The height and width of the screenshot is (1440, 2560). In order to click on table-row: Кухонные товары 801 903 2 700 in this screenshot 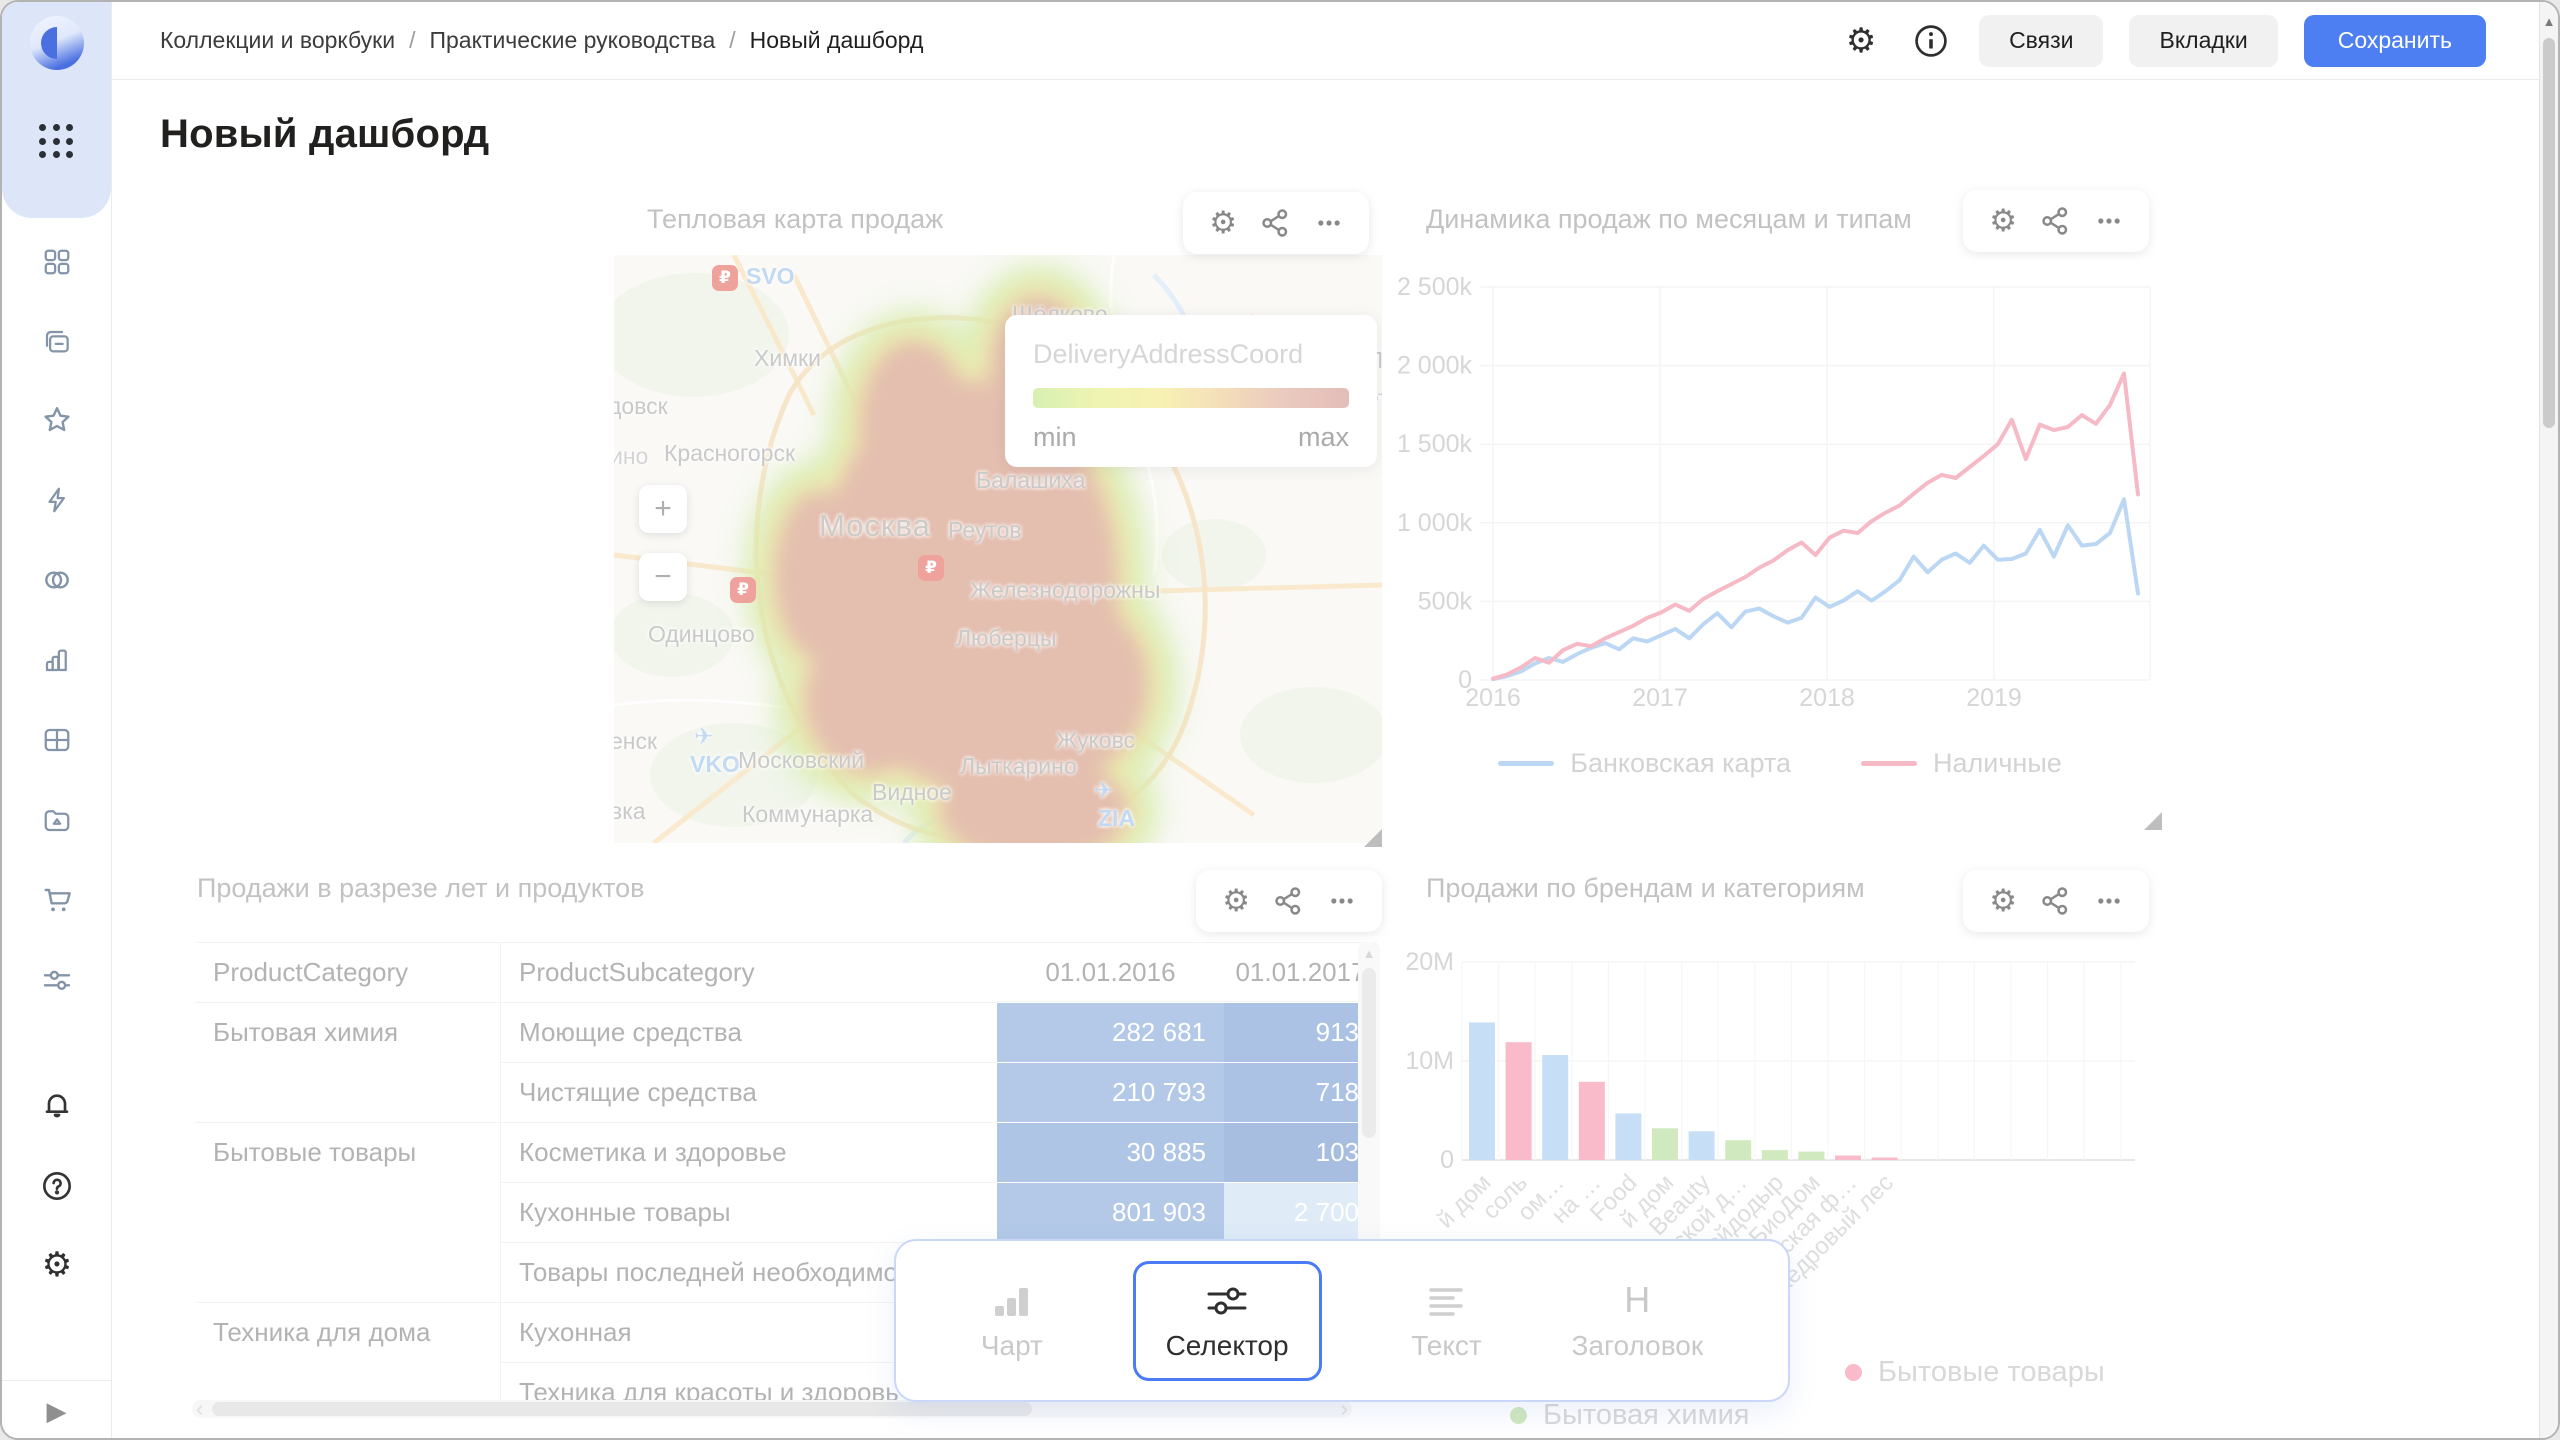, I will do `click(787, 1212)`.